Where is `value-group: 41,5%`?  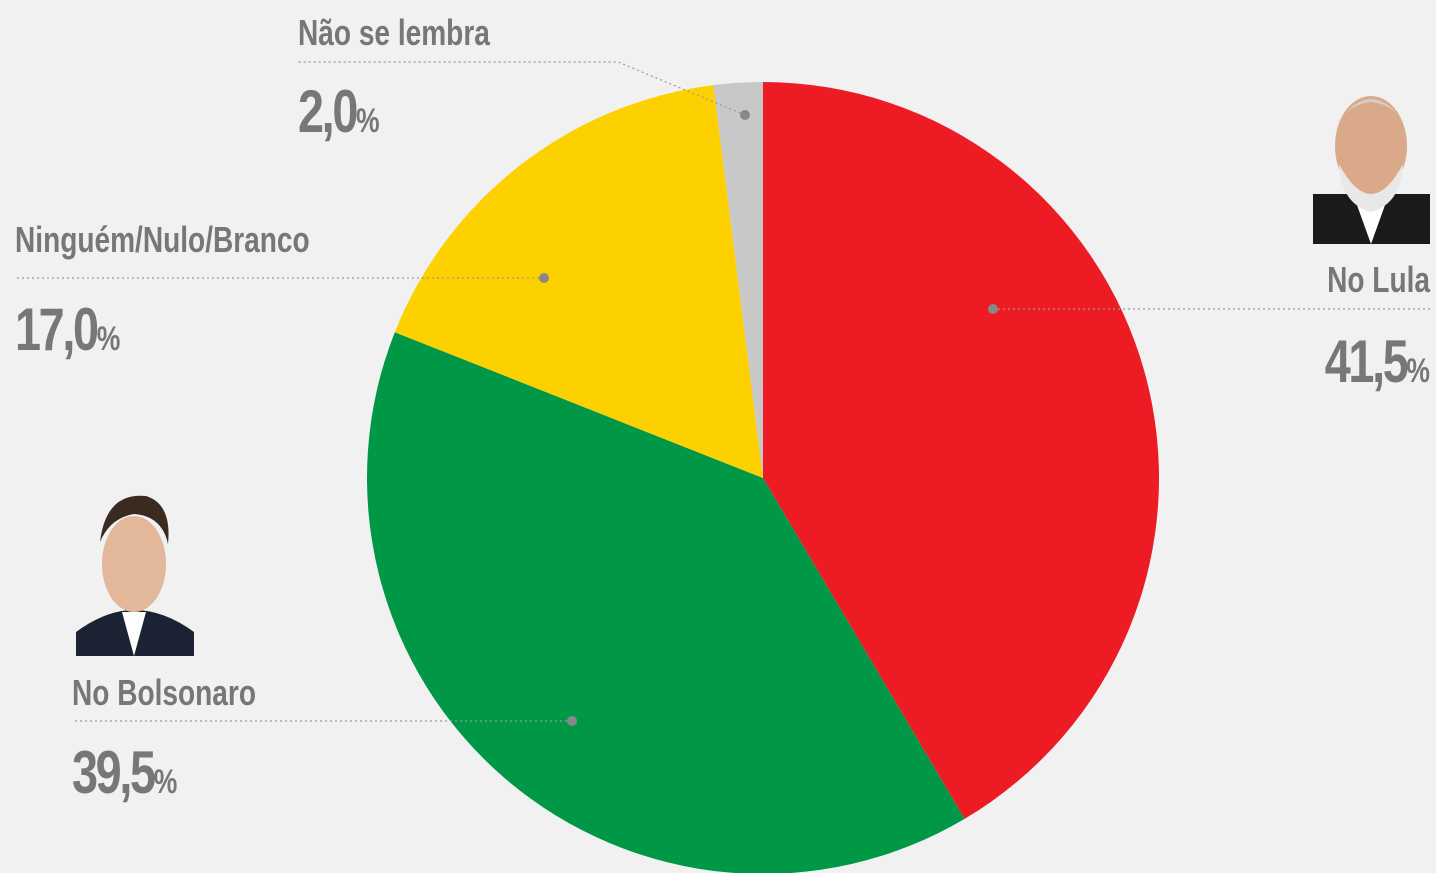
value-group: 41,5% is located at coordinates (1377, 361).